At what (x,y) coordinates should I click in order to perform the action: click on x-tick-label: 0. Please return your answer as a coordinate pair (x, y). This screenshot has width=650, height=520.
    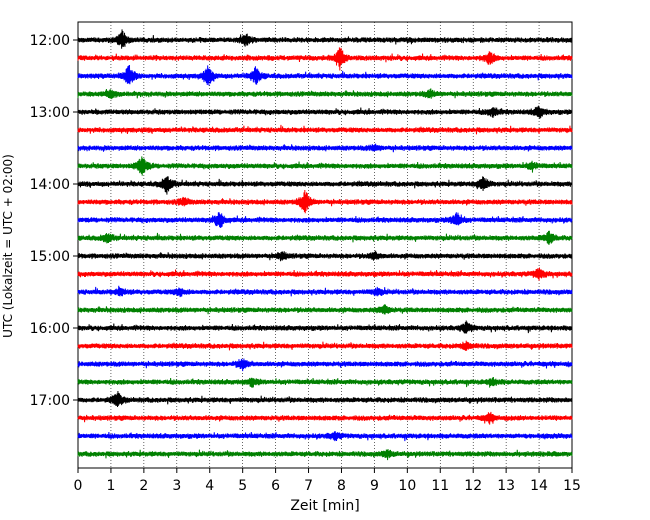
    Looking at the image, I should click on (78, 486).